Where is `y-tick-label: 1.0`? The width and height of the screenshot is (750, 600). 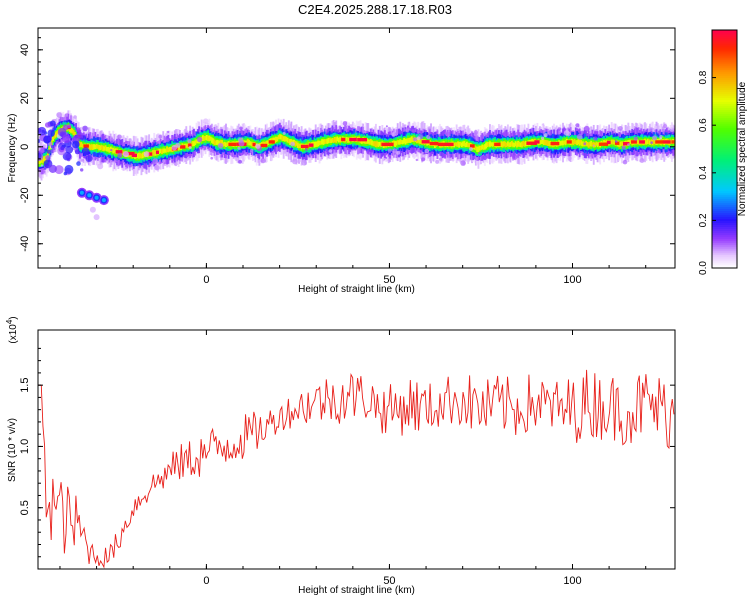 y-tick-label: 1.0 is located at coordinates (25, 446).